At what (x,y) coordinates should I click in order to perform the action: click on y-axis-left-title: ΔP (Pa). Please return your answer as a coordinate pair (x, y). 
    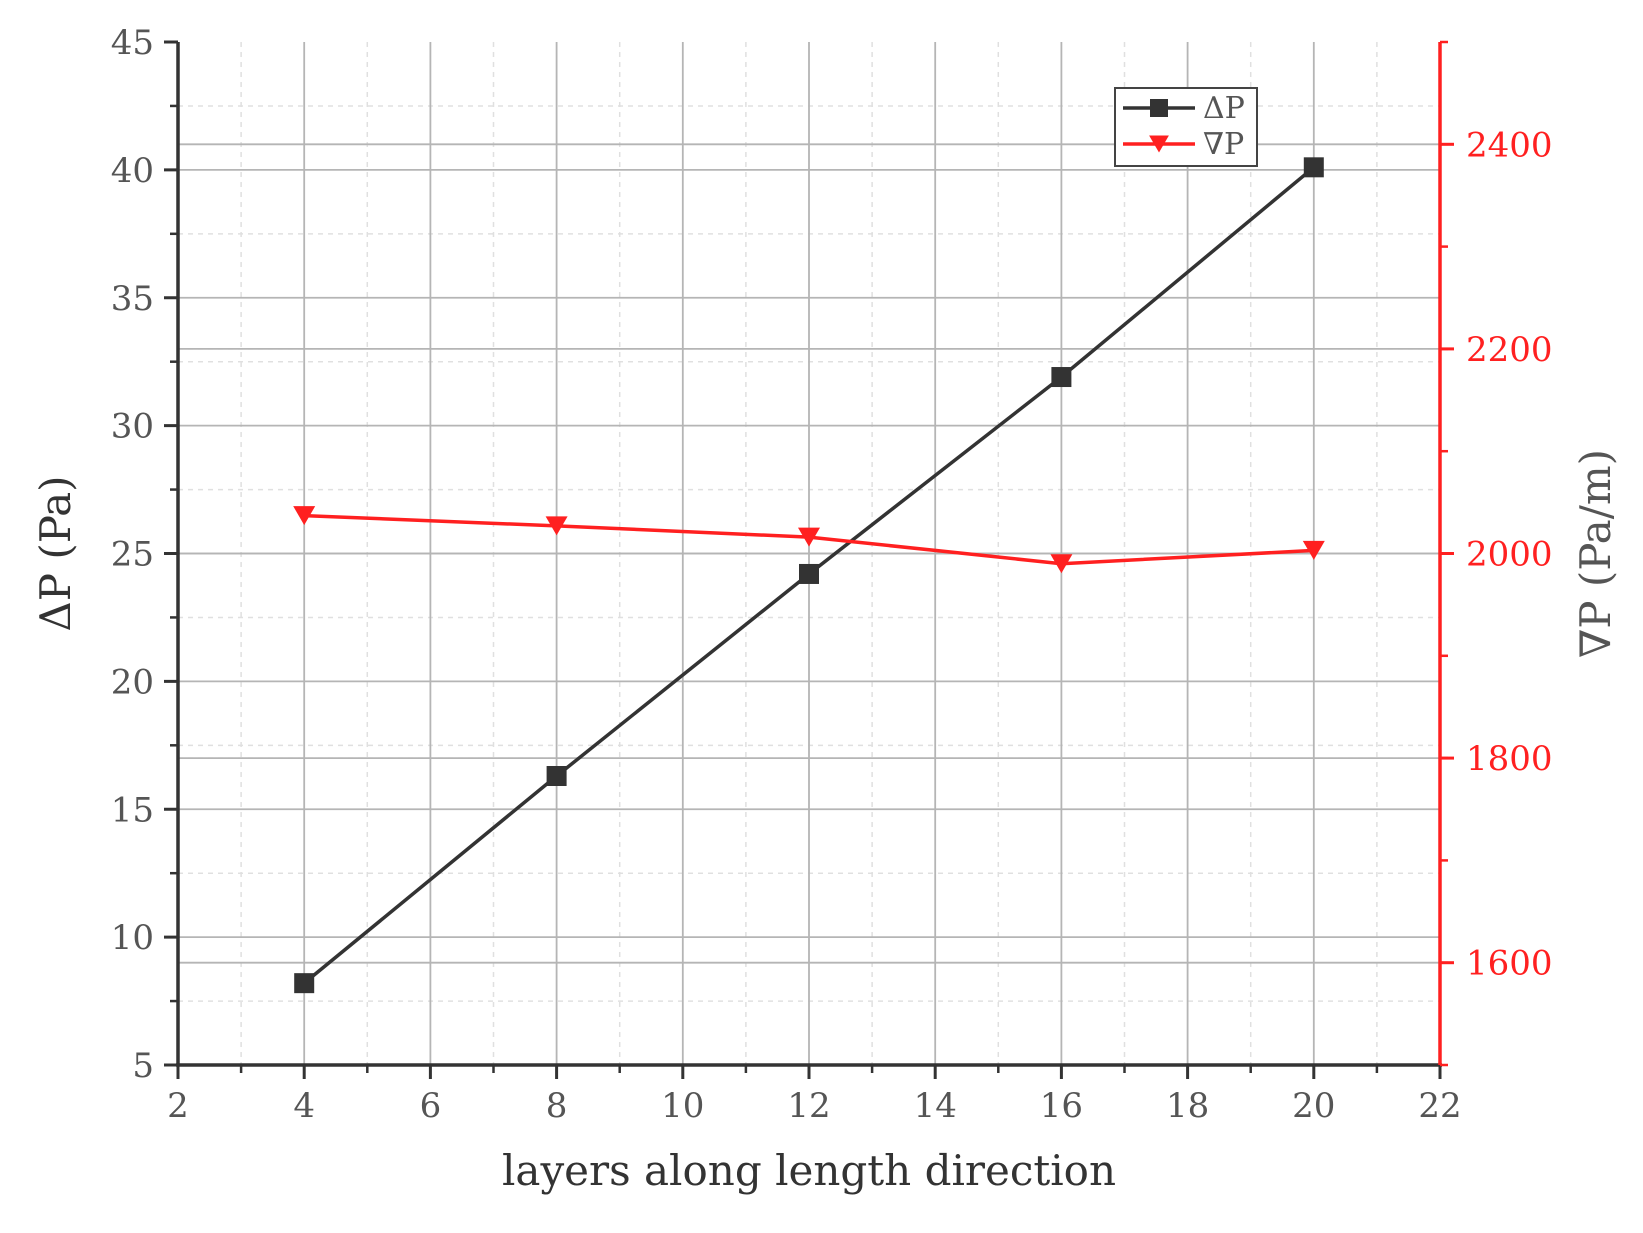
    Looking at the image, I should click on (55, 553).